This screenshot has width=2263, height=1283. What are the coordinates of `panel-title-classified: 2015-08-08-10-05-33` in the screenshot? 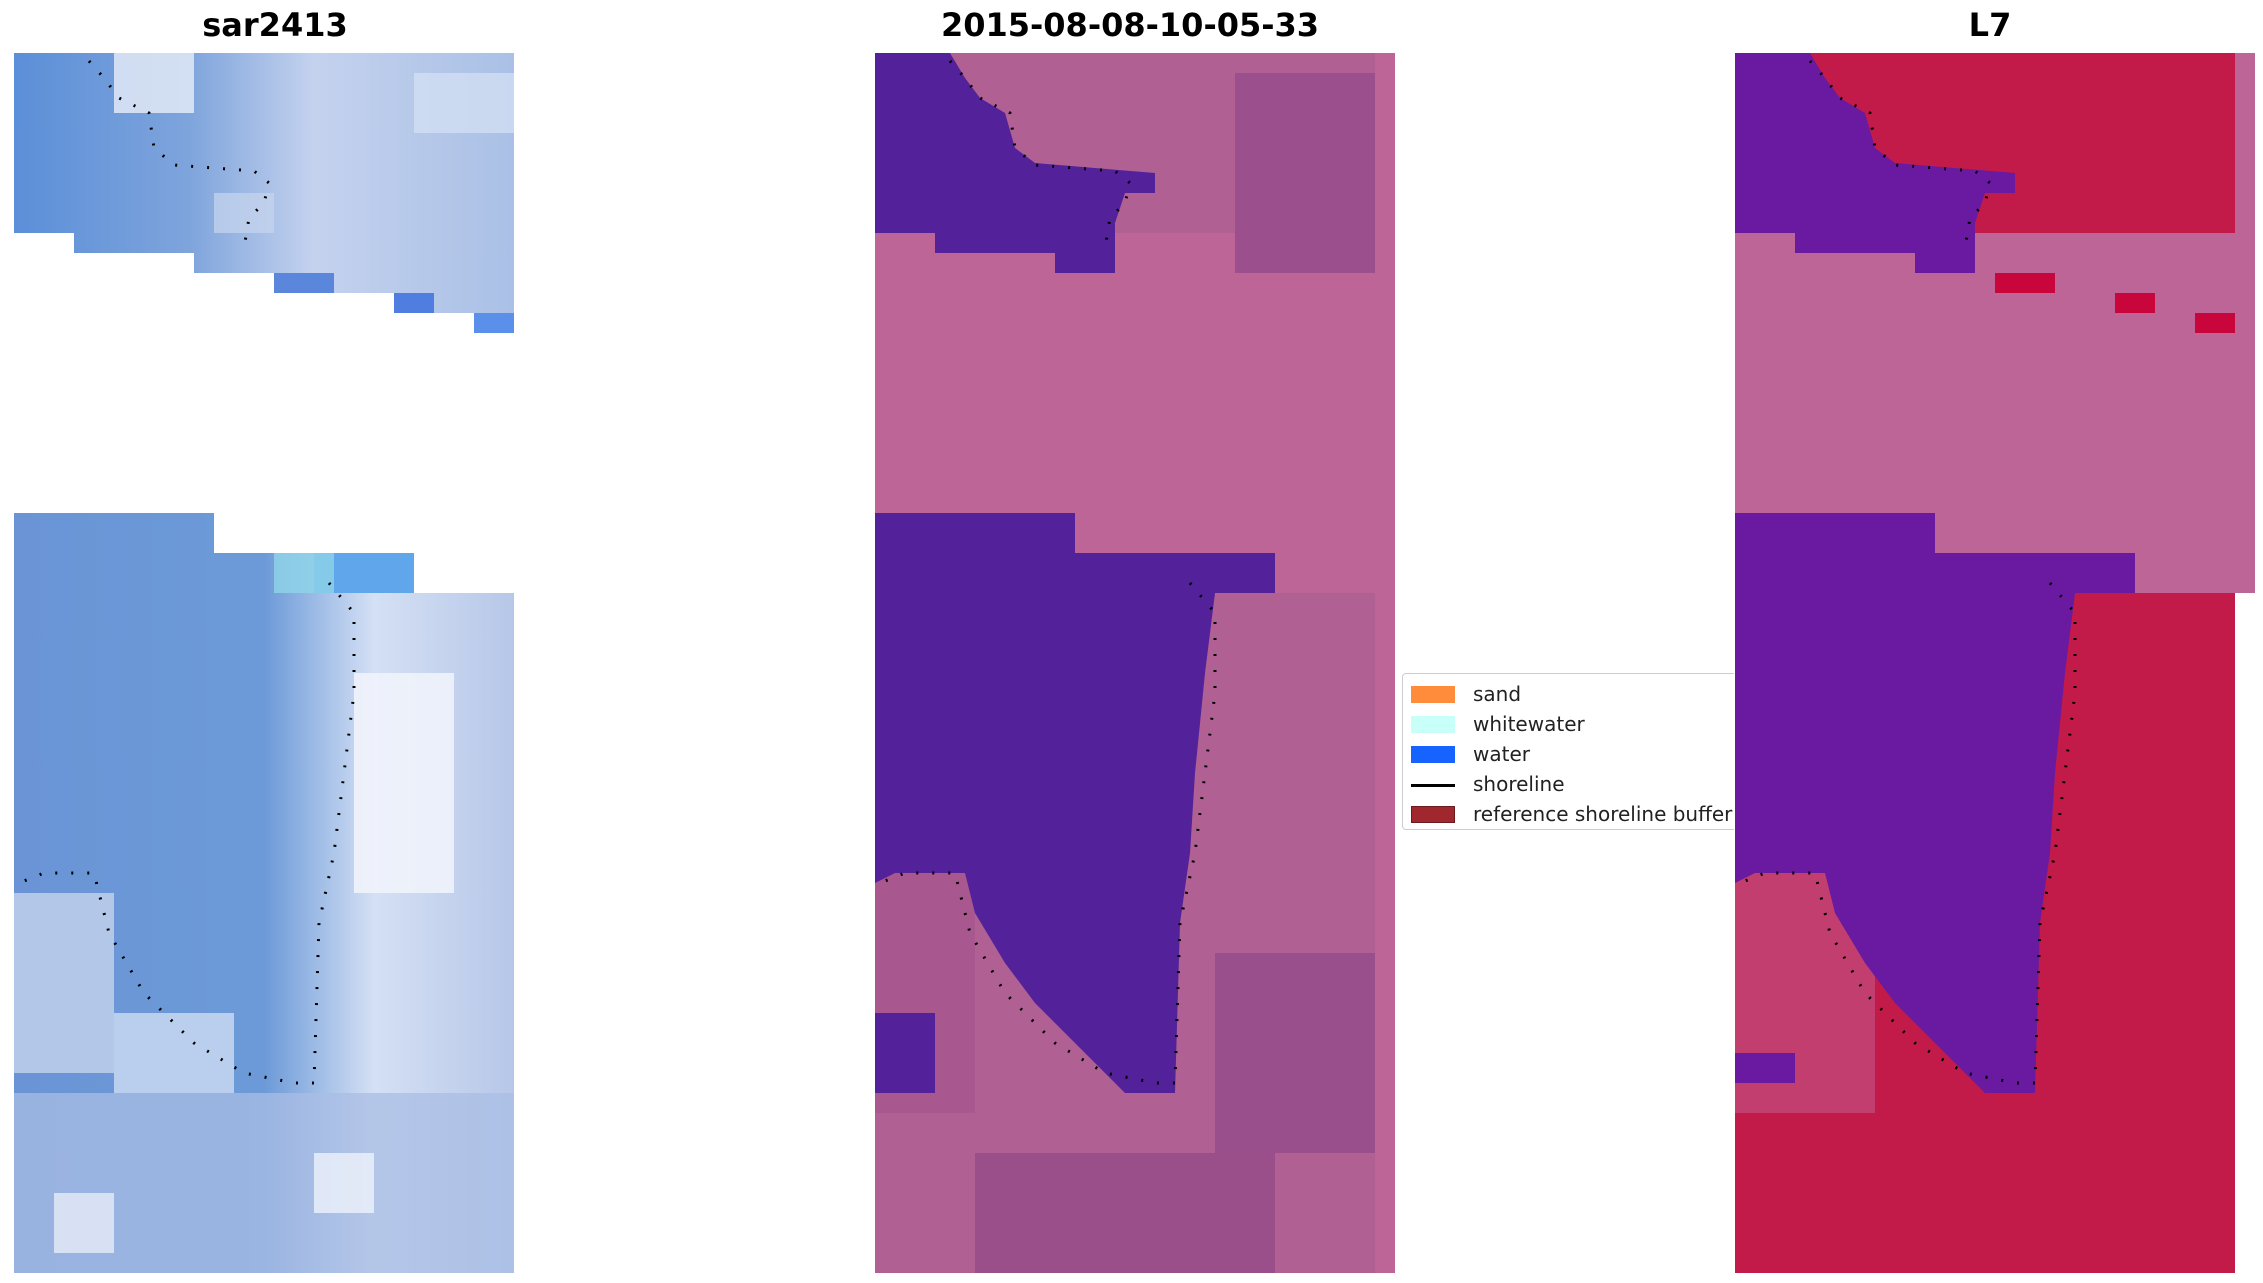 It's located at (1130, 25).